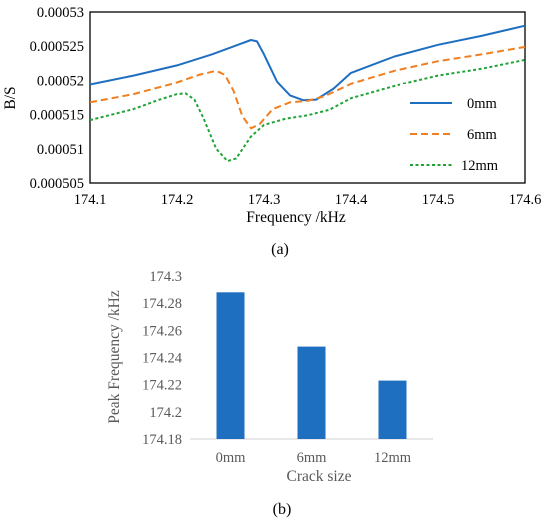 Image resolution: width=550 pixels, height=521 pixels. I want to click on line-x-axis-title: Frequency /kHz, so click(296, 217).